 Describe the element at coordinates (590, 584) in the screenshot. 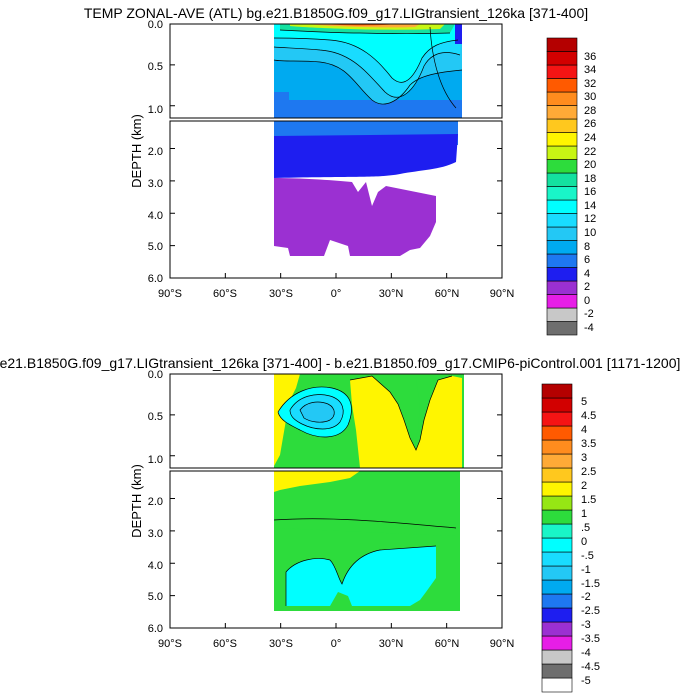

I see `plot2-colorbar-label: -1.5` at that location.